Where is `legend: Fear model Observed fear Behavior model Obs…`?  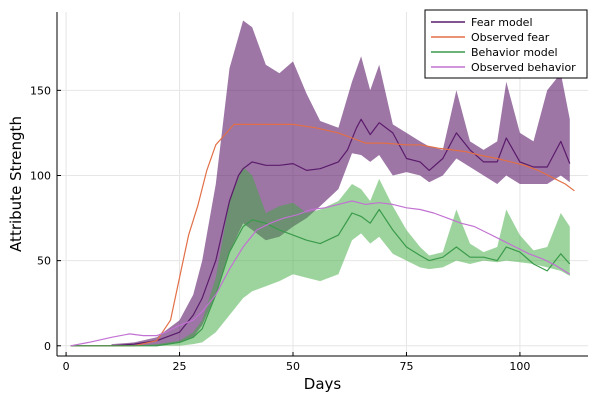
legend: Fear model Observed fear Behavior model Obs… is located at coordinates (506, 44).